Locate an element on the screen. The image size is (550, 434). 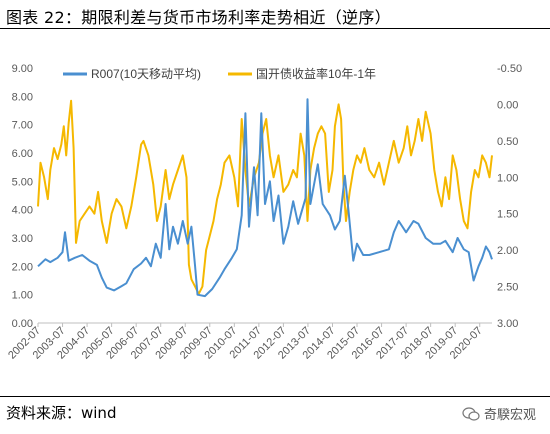
y-right-tick-label: 2.50 is located at coordinates (507, 288).